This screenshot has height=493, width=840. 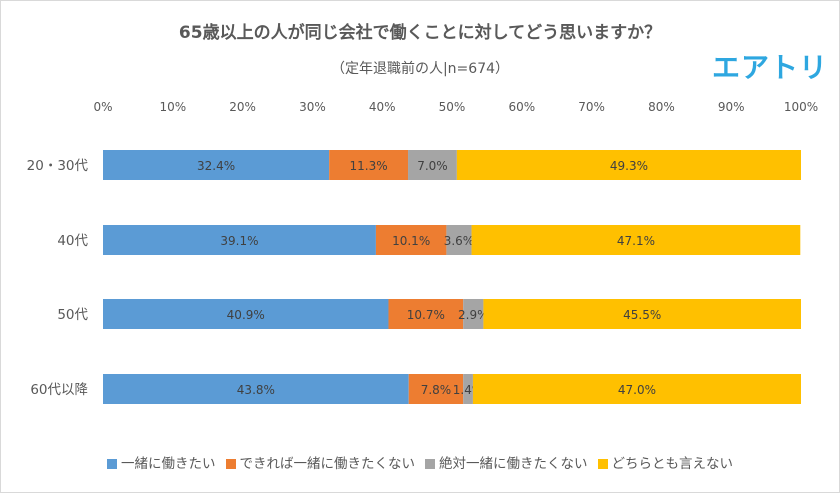 What do you see at coordinates (72, 241) in the screenshot?
I see `category-label: 40代` at bounding box center [72, 241].